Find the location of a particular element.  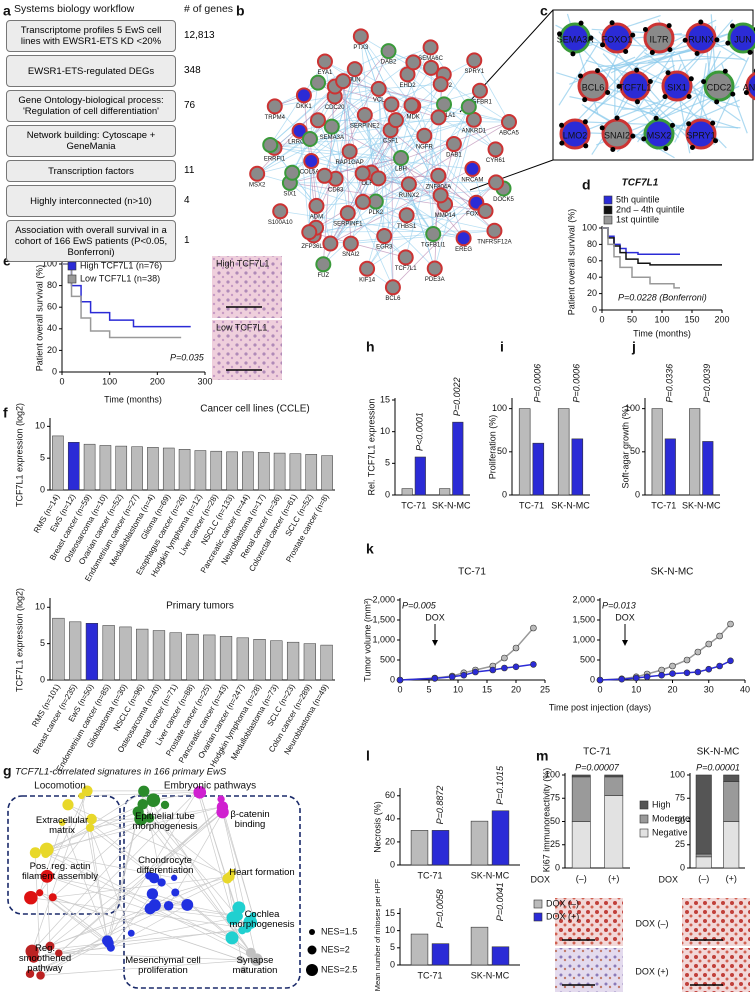

x-tick-label: SK-N-MC is located at coordinates (451, 505).